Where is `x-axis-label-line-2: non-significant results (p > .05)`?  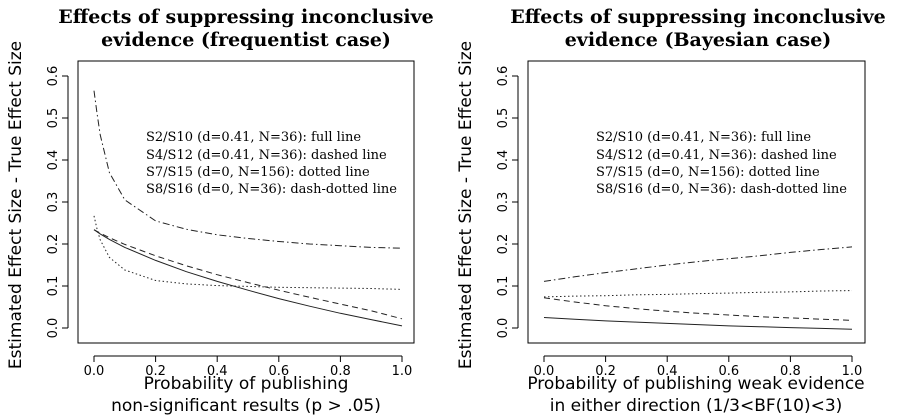 x-axis-label-line-2: non-significant results (p > .05) is located at coordinates (246, 406).